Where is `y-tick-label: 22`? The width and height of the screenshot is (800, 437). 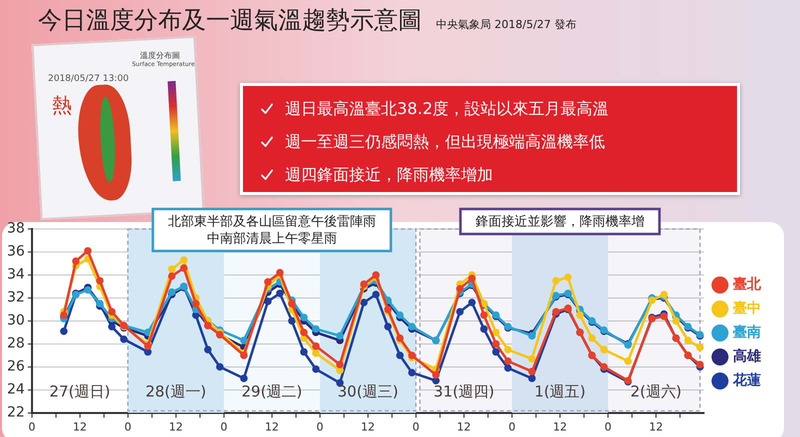
y-tick-label: 22 is located at coordinates (15, 412).